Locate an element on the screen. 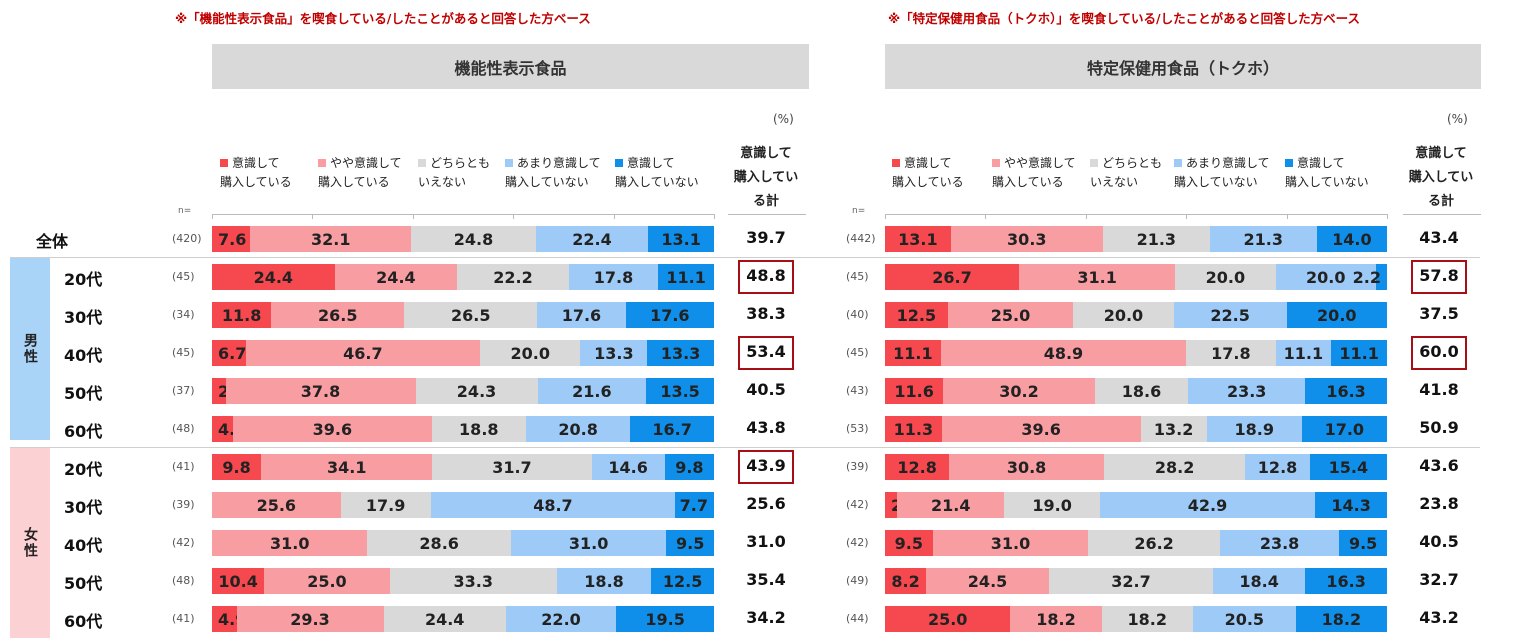  panel1-bar-segment: 33.3 is located at coordinates (473, 581).